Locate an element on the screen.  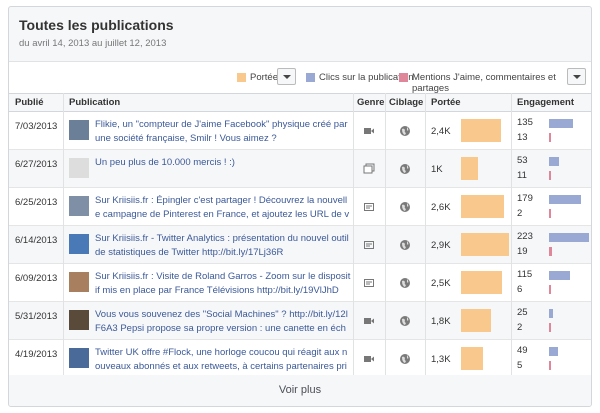
reach-label: 2,4K is located at coordinates (441, 131).